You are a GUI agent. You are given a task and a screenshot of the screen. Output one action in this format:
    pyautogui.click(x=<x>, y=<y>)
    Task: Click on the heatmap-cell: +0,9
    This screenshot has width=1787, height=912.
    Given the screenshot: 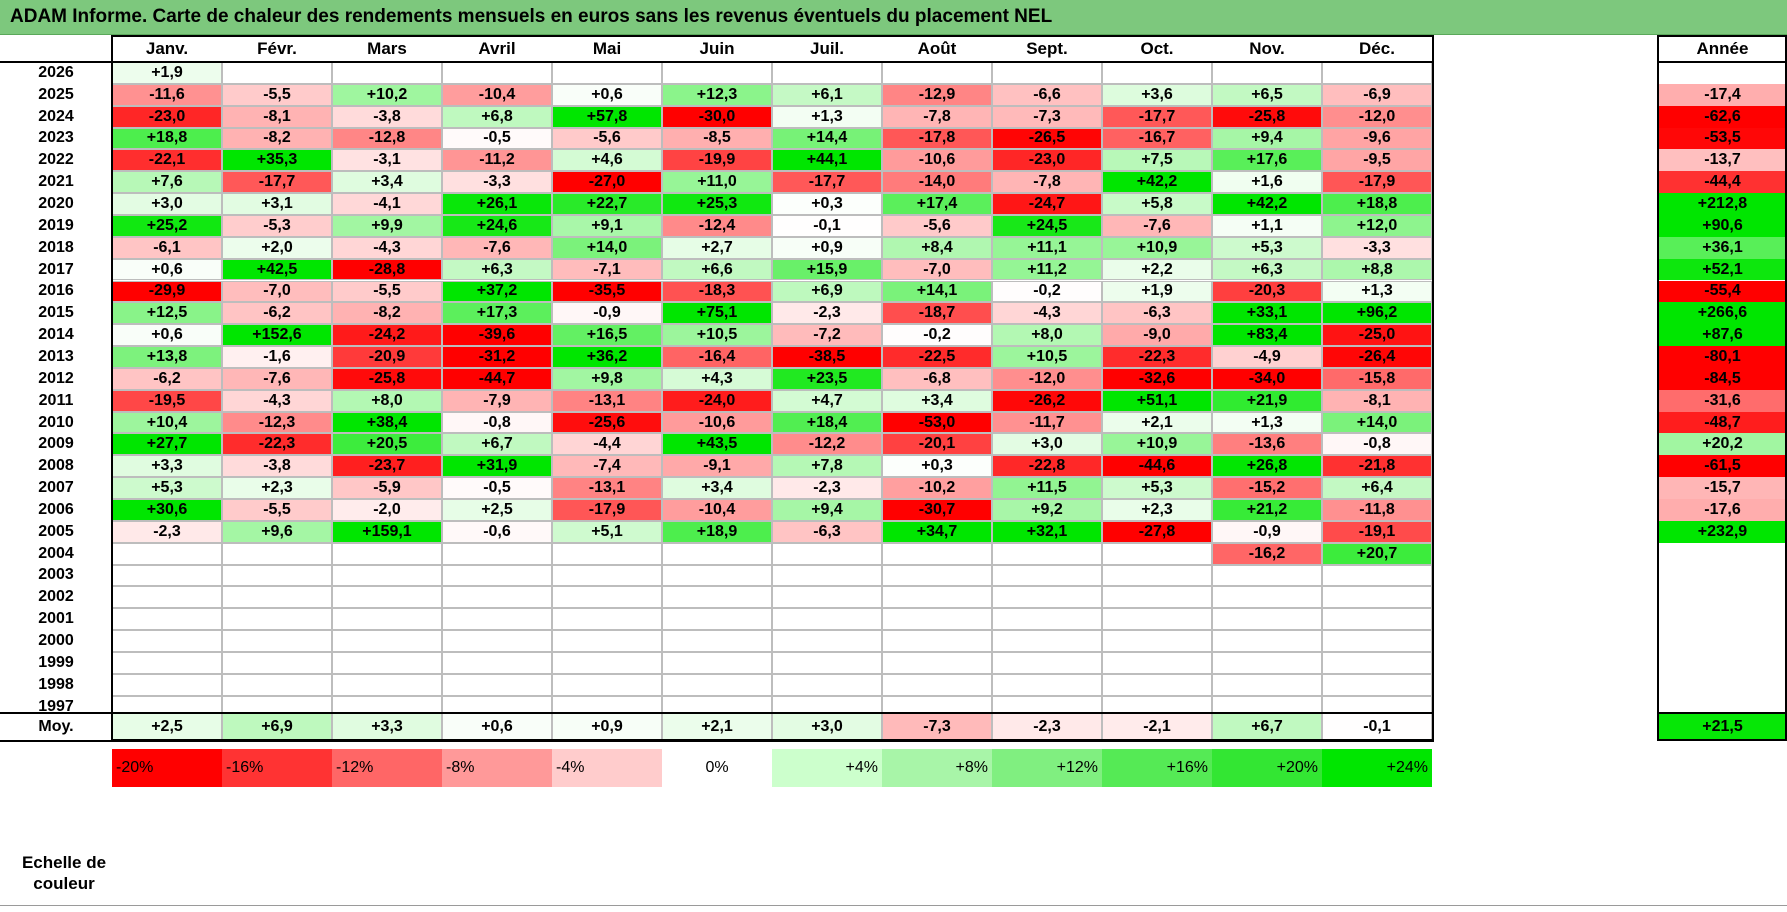 What is the action you would take?
    pyautogui.click(x=827, y=247)
    